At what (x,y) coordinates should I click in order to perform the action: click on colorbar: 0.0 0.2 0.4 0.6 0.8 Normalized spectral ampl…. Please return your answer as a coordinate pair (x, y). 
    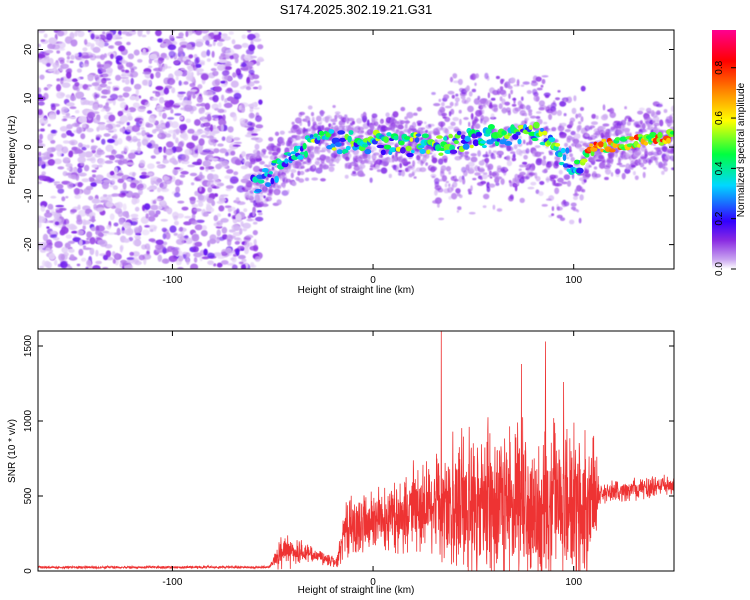
    Looking at the image, I should click on (729, 153).